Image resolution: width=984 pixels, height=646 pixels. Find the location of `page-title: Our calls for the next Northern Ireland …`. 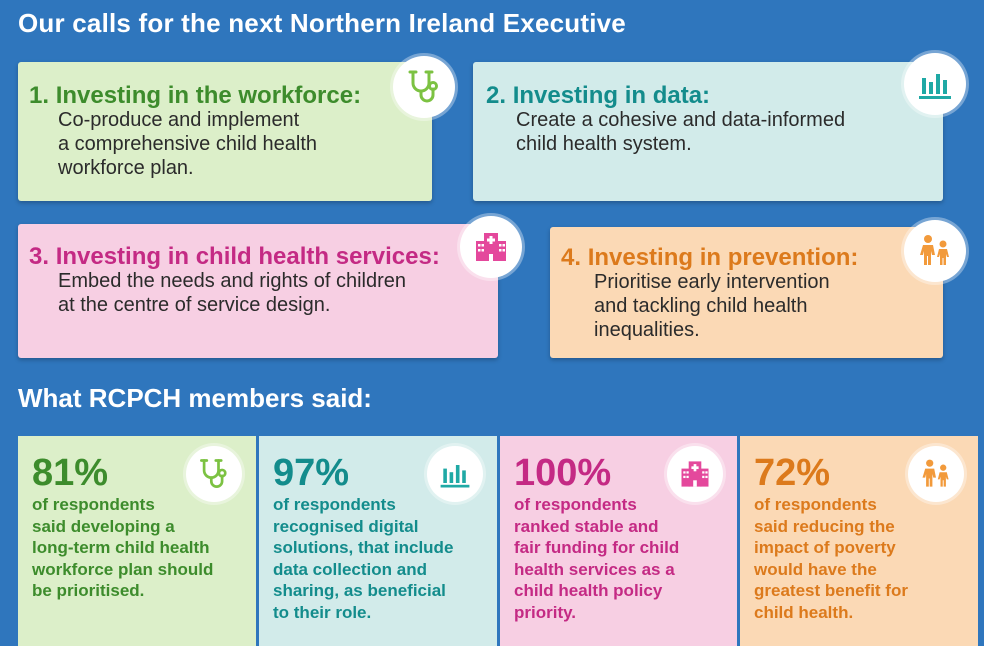

page-title: Our calls for the next Northern Ireland … is located at coordinates (322, 23).